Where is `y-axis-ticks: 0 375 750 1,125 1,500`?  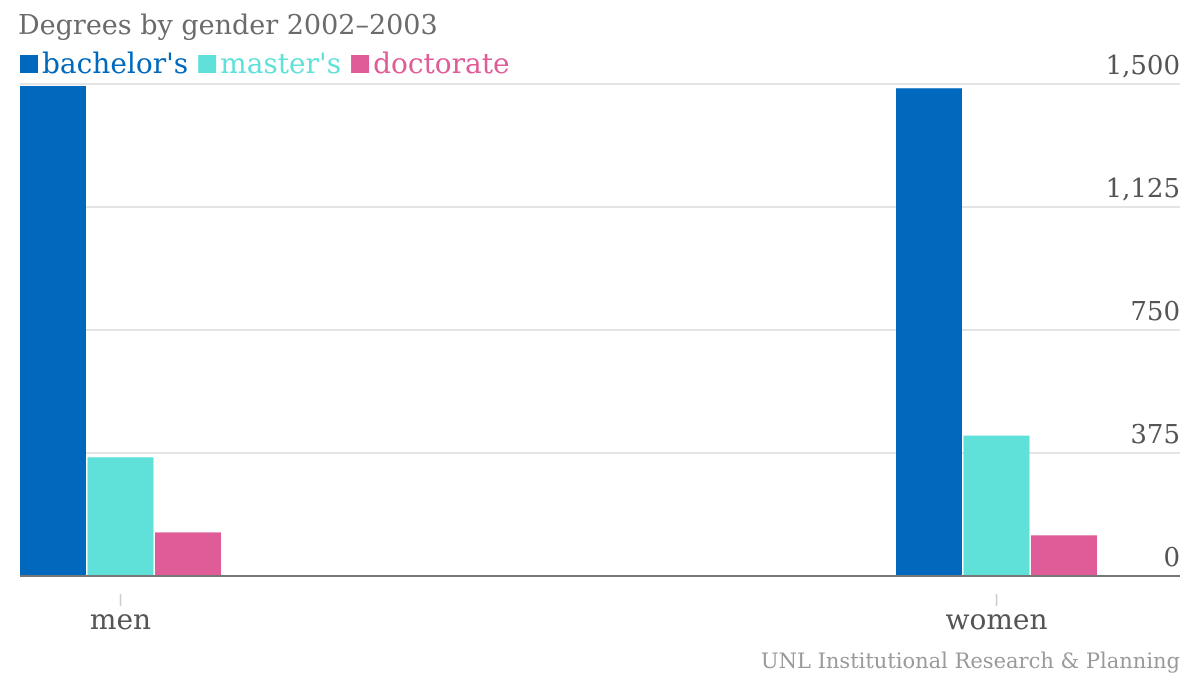 y-axis-ticks: 0 375 750 1,125 1,500 is located at coordinates (1143, 312).